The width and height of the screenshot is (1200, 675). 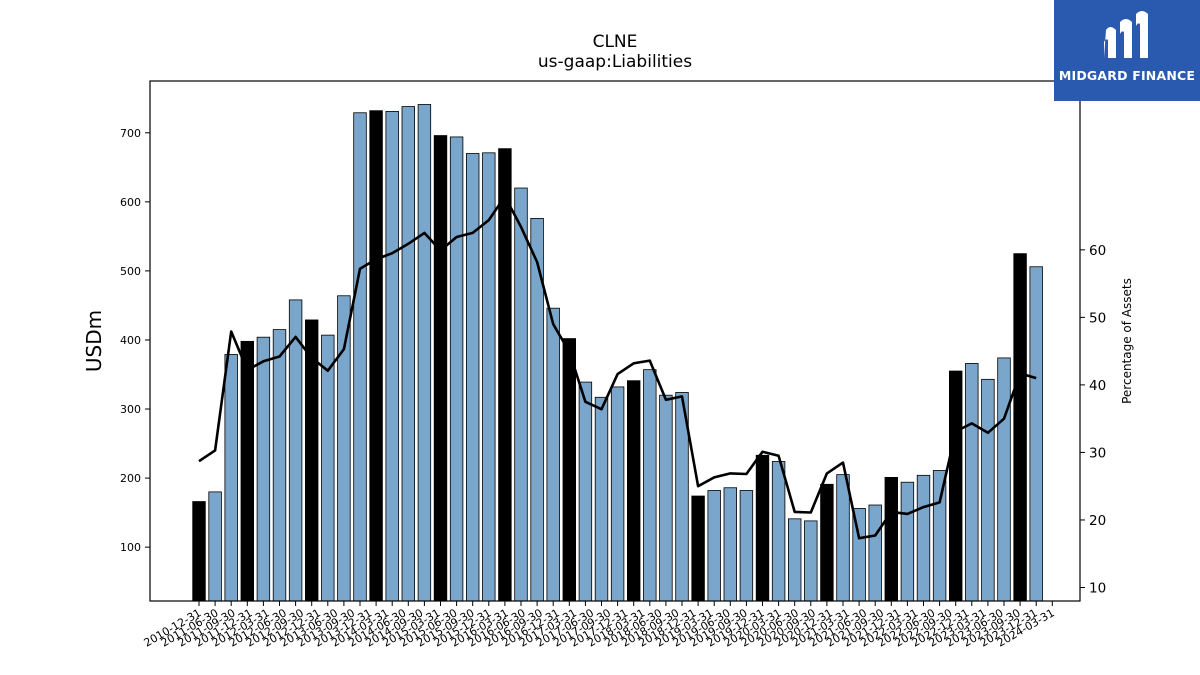 I want to click on chart-title: CLNE, so click(x=615, y=42).